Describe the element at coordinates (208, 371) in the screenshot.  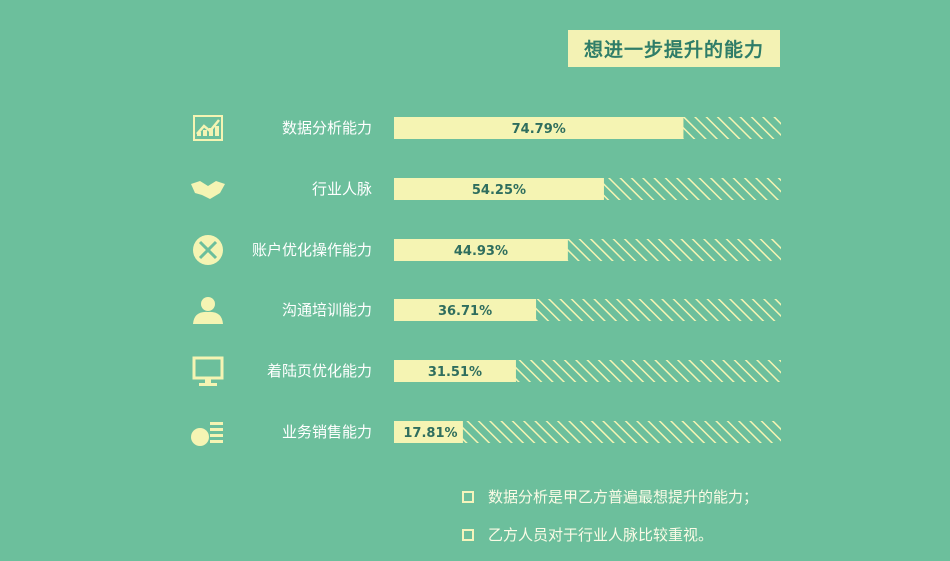
I see `monitor-icon` at that location.